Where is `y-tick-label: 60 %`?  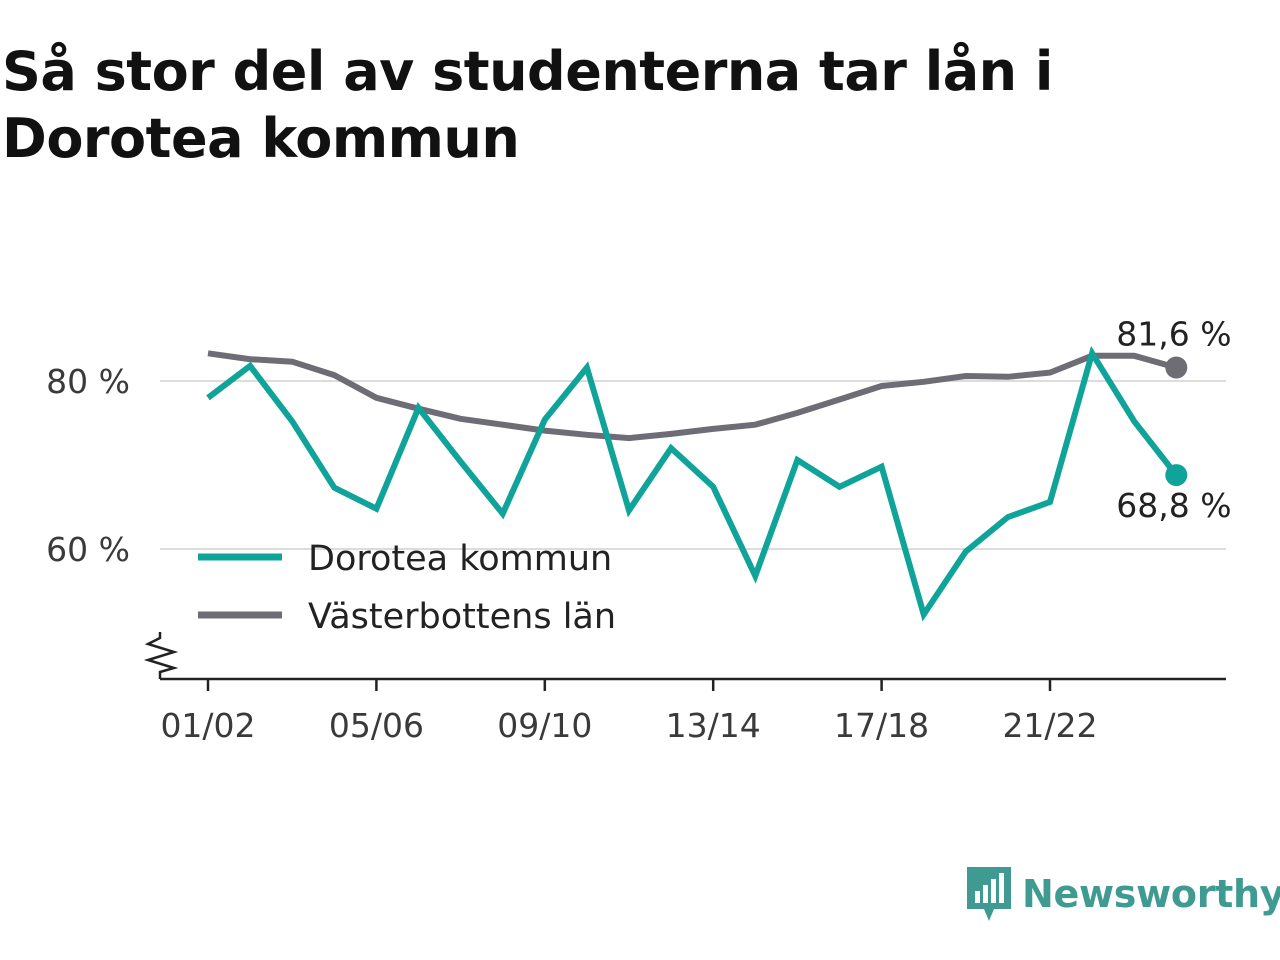
y-tick-label: 60 % is located at coordinates (88, 549).